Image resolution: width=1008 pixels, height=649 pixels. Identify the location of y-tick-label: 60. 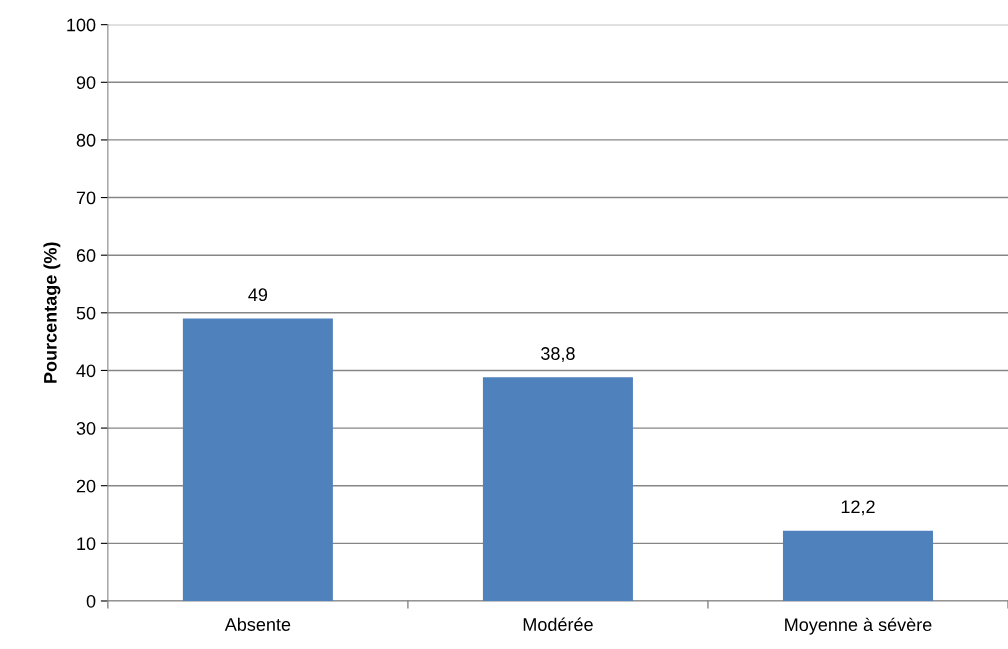
(86, 255).